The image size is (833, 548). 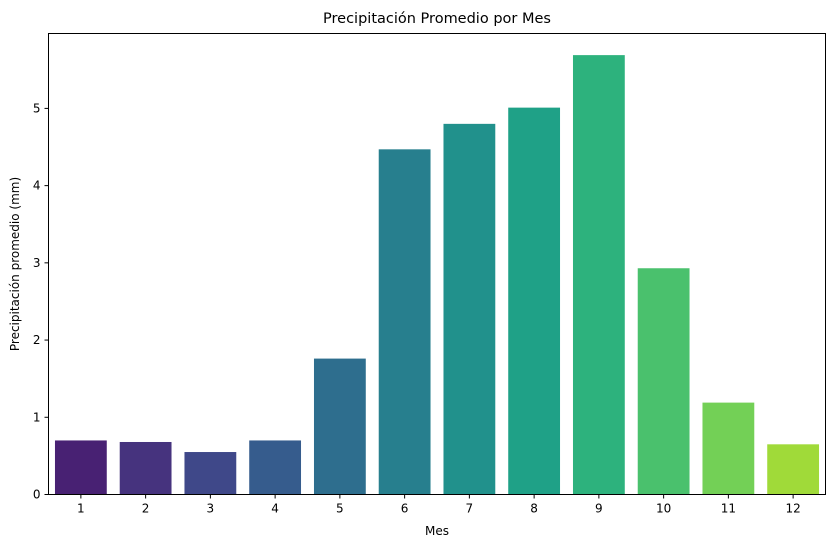 I want to click on y-tick-label: 5, so click(x=37, y=108).